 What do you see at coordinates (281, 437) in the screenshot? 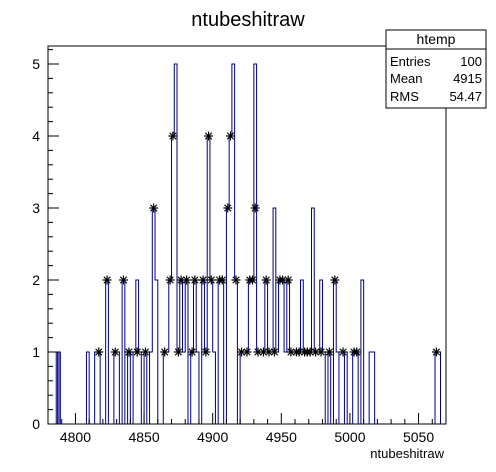
I see `x-tick-label: 4950` at bounding box center [281, 437].